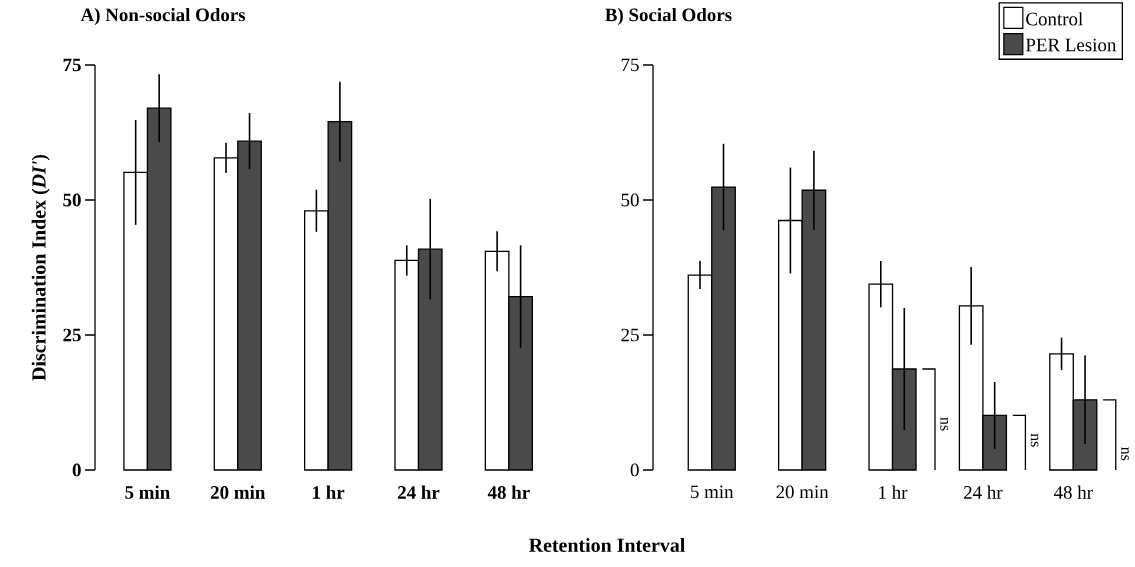  I want to click on legend-label: PER Lesion, so click(1071, 45).